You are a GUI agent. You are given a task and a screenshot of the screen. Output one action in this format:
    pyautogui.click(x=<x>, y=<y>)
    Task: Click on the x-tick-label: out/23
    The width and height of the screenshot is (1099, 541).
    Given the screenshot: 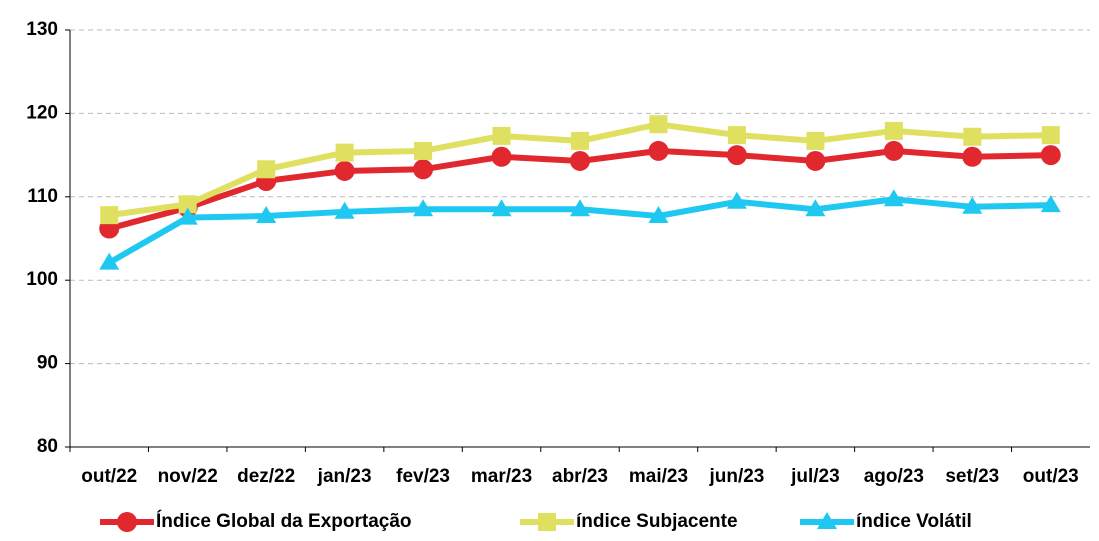 What is the action you would take?
    pyautogui.click(x=1051, y=476)
    